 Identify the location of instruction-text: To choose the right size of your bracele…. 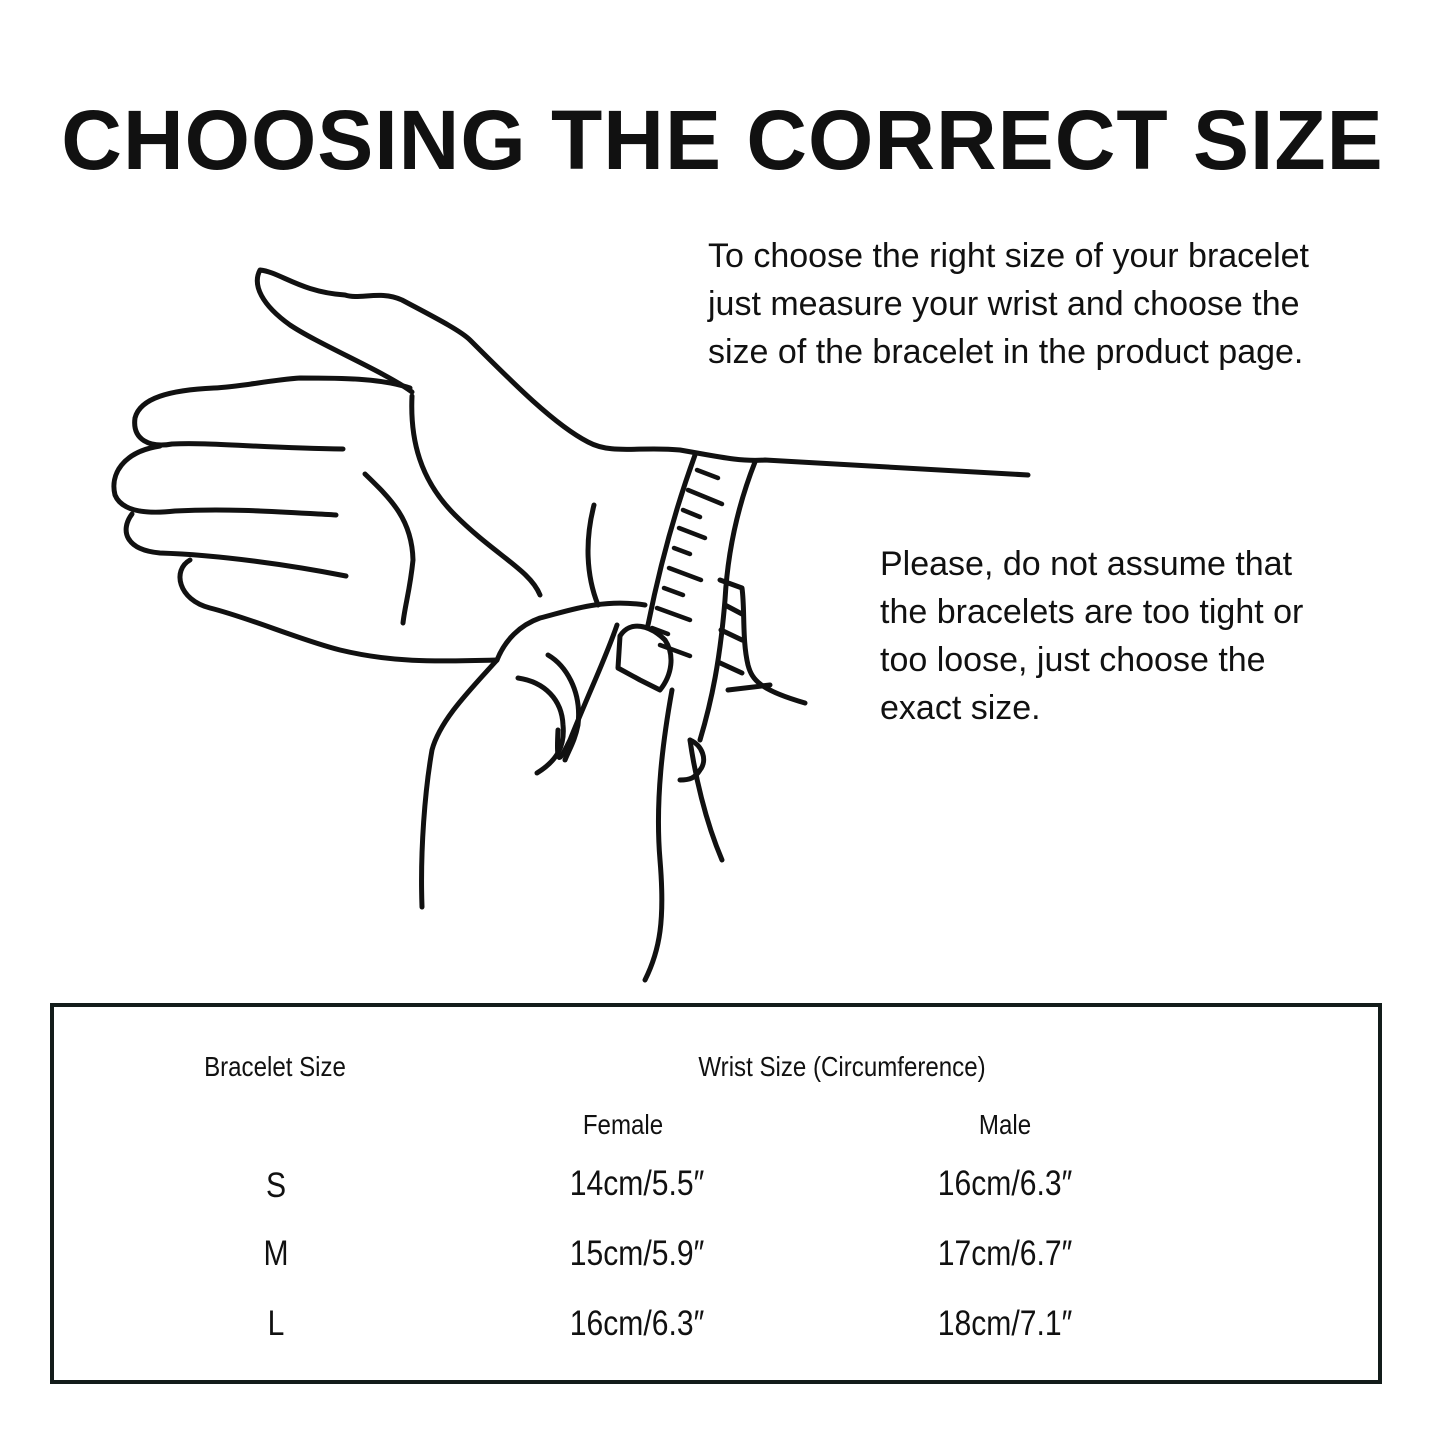
(1008, 304).